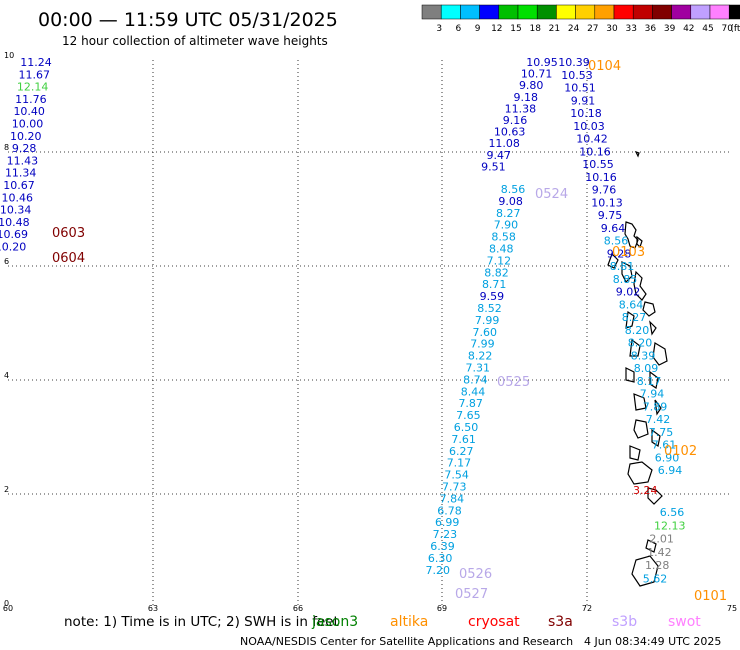  Describe the element at coordinates (23, 160) in the screenshot. I see `wave-height-value: 11.43` at that location.